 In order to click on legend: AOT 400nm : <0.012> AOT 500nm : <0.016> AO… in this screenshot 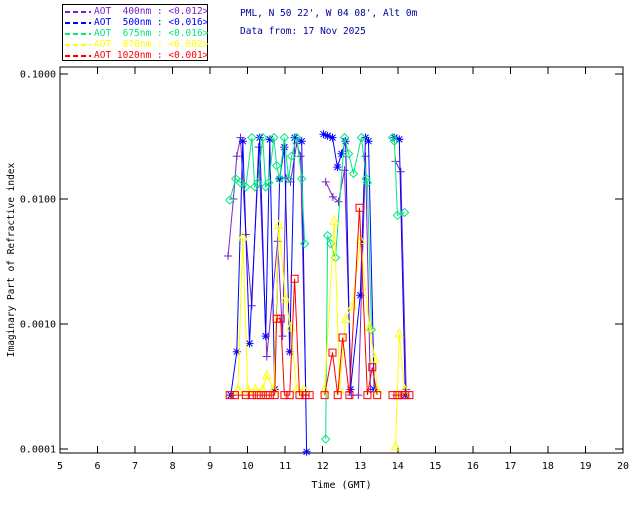, I will do `click(135, 32)`.